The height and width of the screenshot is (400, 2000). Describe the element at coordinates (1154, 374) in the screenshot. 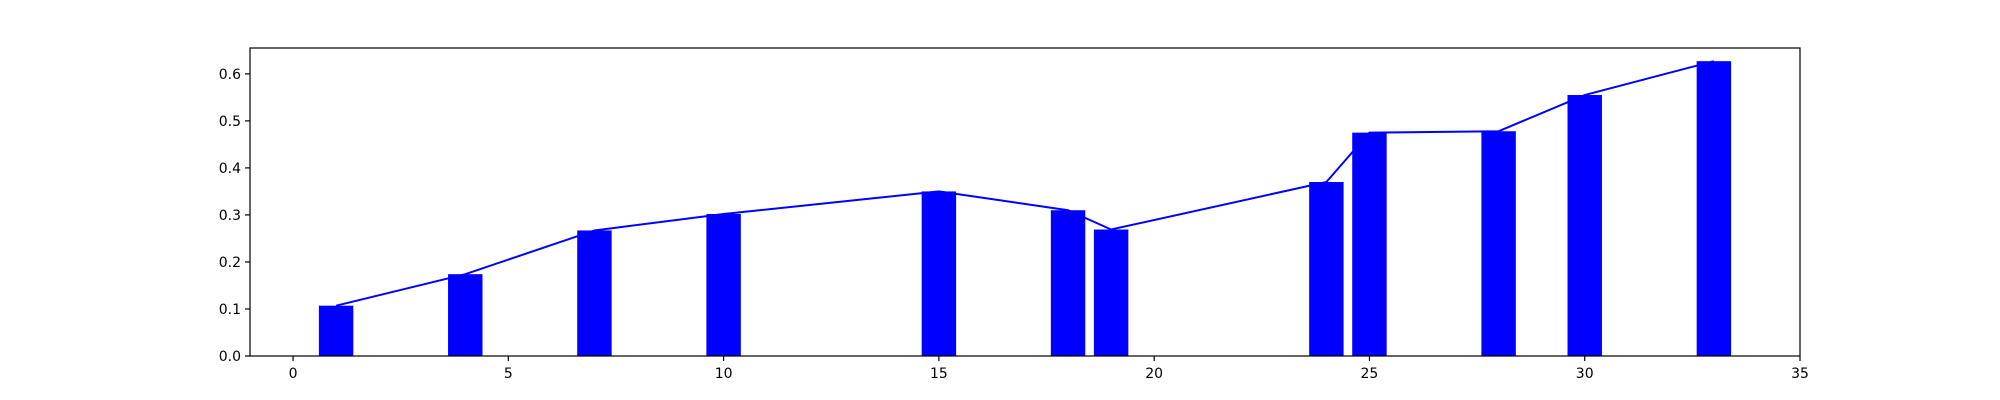

I see `x-tick-label: 20` at that location.